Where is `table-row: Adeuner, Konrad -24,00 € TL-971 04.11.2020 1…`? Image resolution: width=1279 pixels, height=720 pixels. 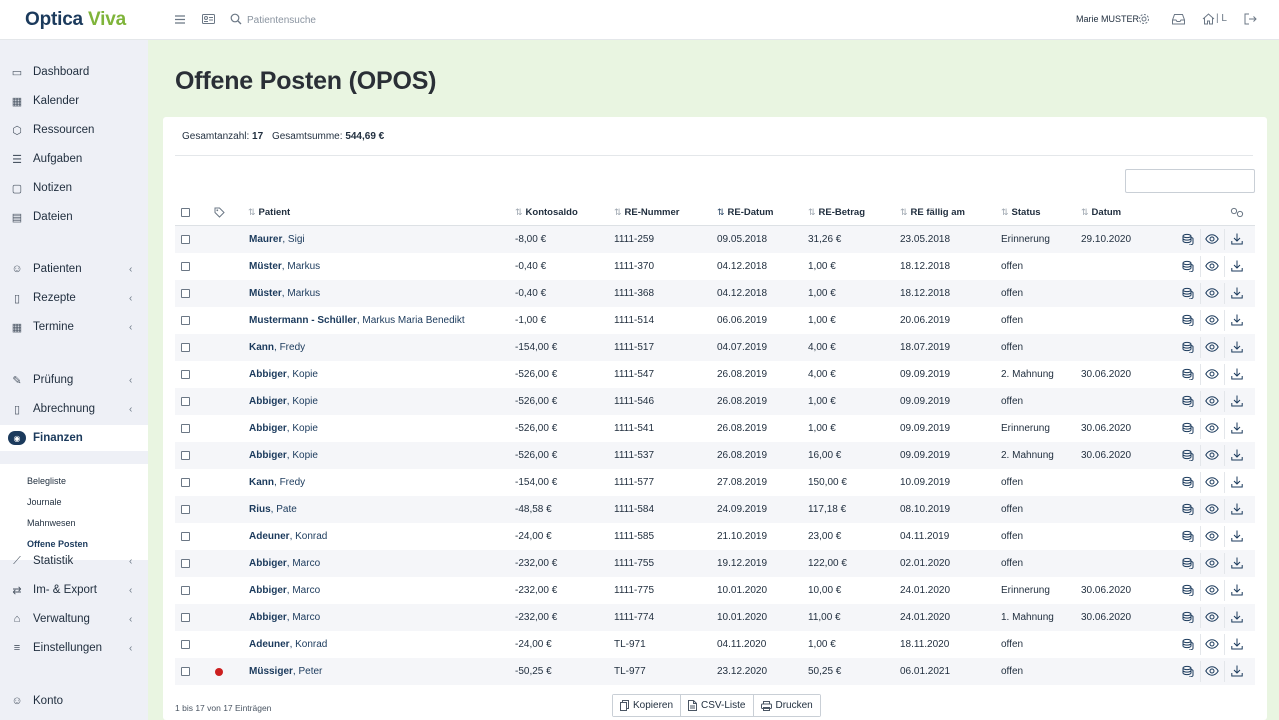 table-row: Adeuner, Konrad -24,00 € TL-971 04.11.2020 1… is located at coordinates (715, 644).